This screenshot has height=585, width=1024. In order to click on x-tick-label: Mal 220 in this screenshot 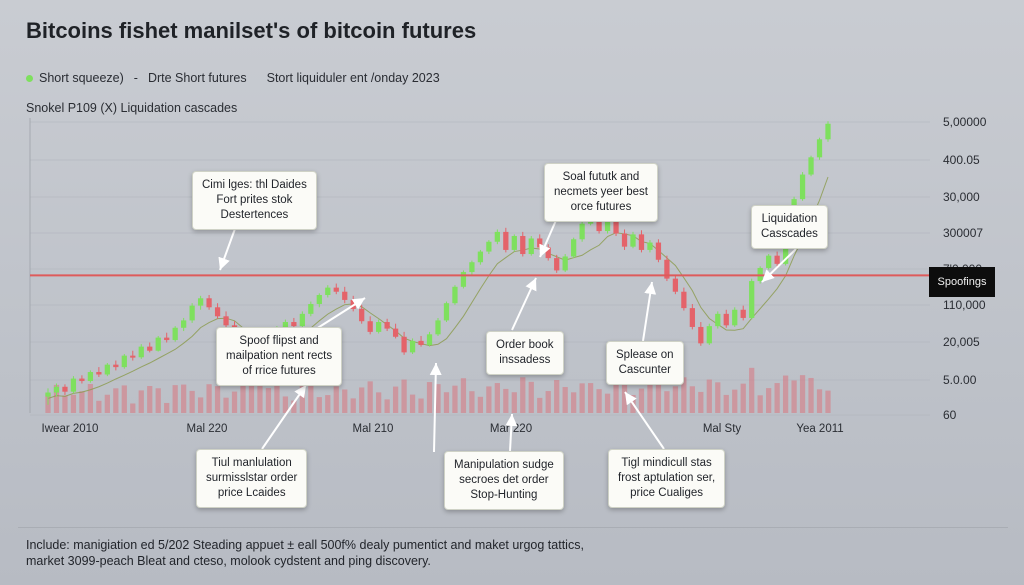, I will do `click(207, 429)`.